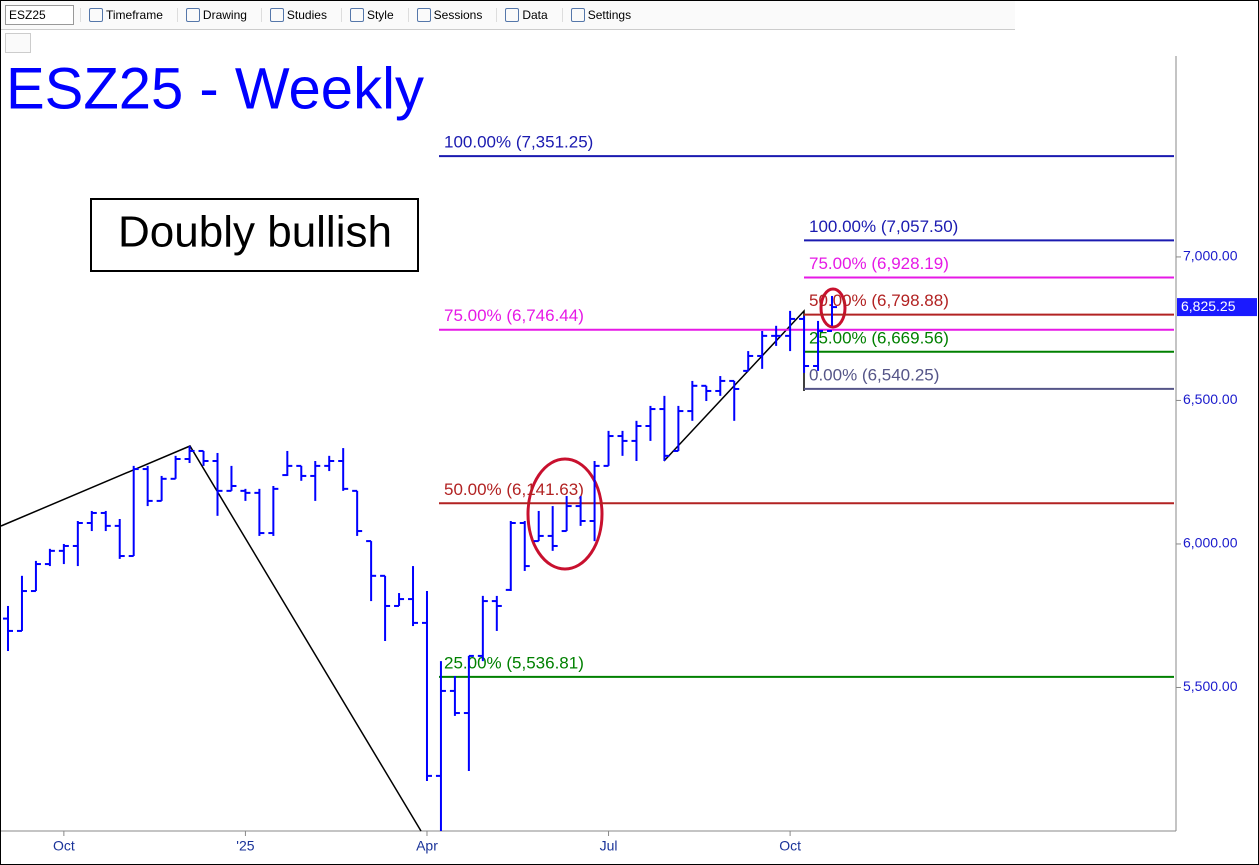  I want to click on toolbar-label: Sessions, so click(458, 15).